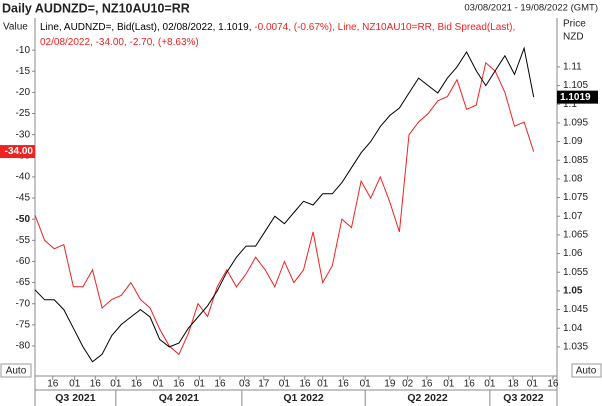 Image resolution: width=602 pixels, height=406 pixels. I want to click on y-tick-label: -50, so click(23, 219).